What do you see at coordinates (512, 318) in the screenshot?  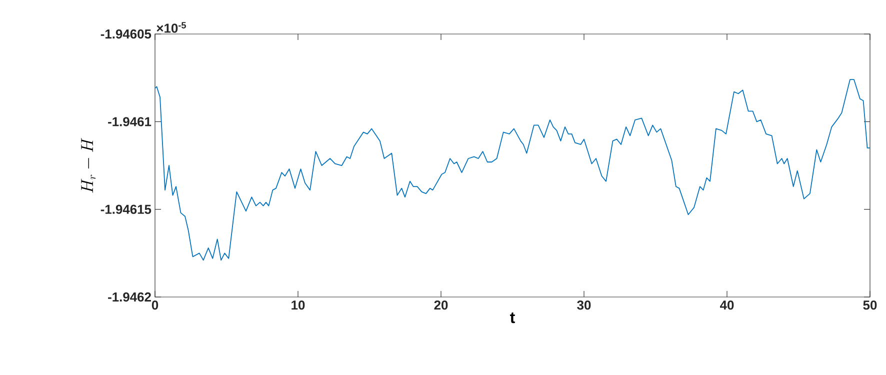 I see `x-axis-title: t` at bounding box center [512, 318].